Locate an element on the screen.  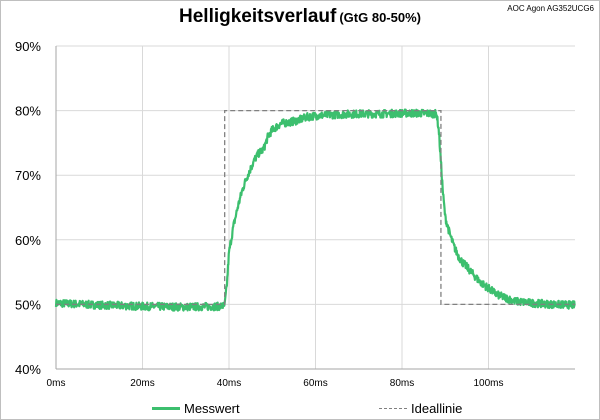
chart-legend: Messwert Ideallinie is located at coordinates (300, 409).